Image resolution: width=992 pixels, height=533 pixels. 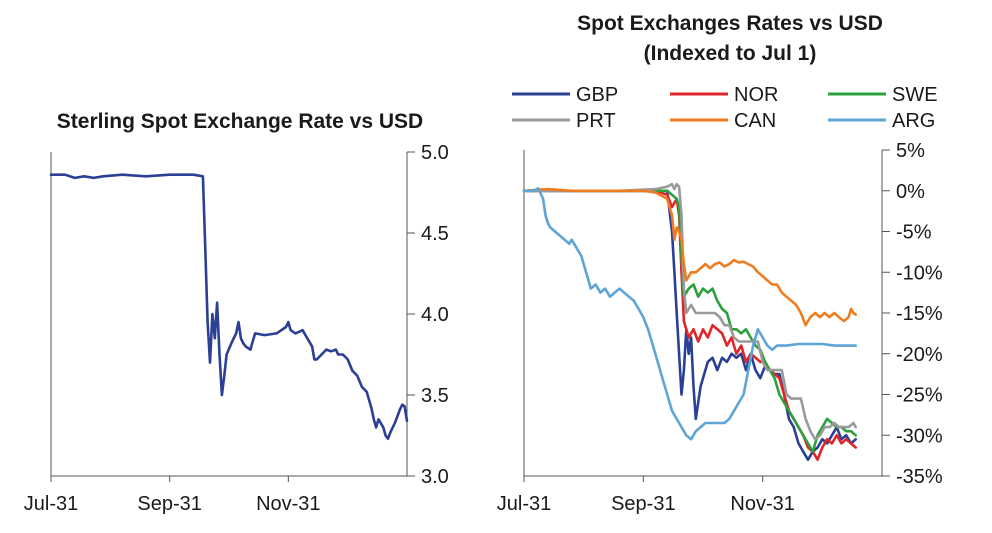 I want to click on left-y-tick-label: 4.0, so click(x=435, y=315).